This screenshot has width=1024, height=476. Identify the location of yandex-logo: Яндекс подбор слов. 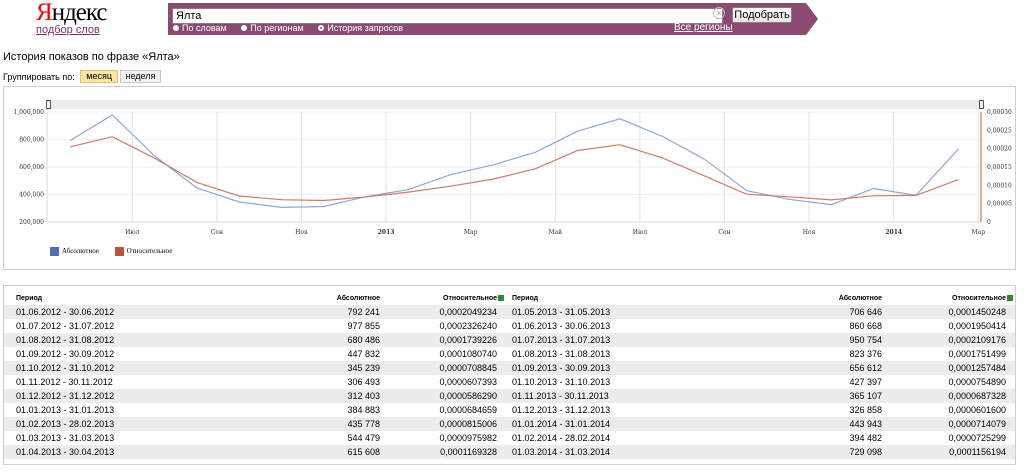
(72, 18).